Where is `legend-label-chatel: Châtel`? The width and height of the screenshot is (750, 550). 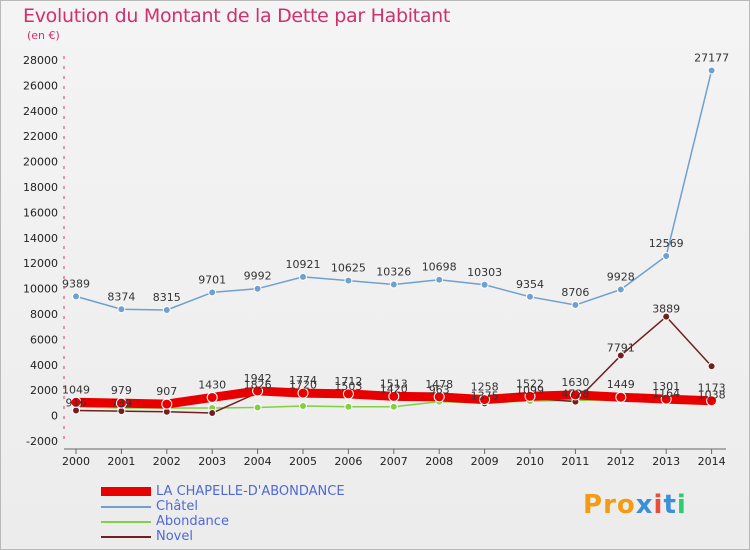
legend-label-chatel: Châtel is located at coordinates (177, 506).